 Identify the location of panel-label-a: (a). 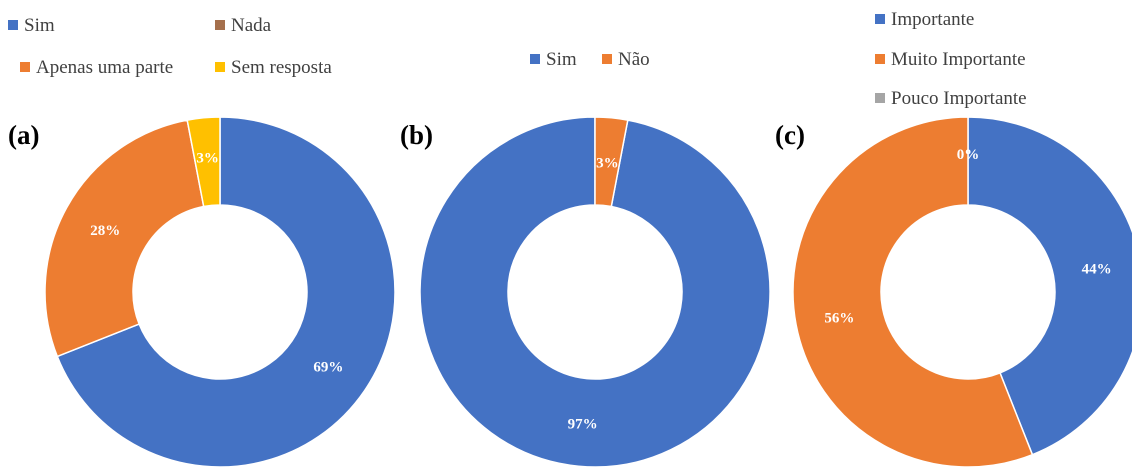
(24, 135).